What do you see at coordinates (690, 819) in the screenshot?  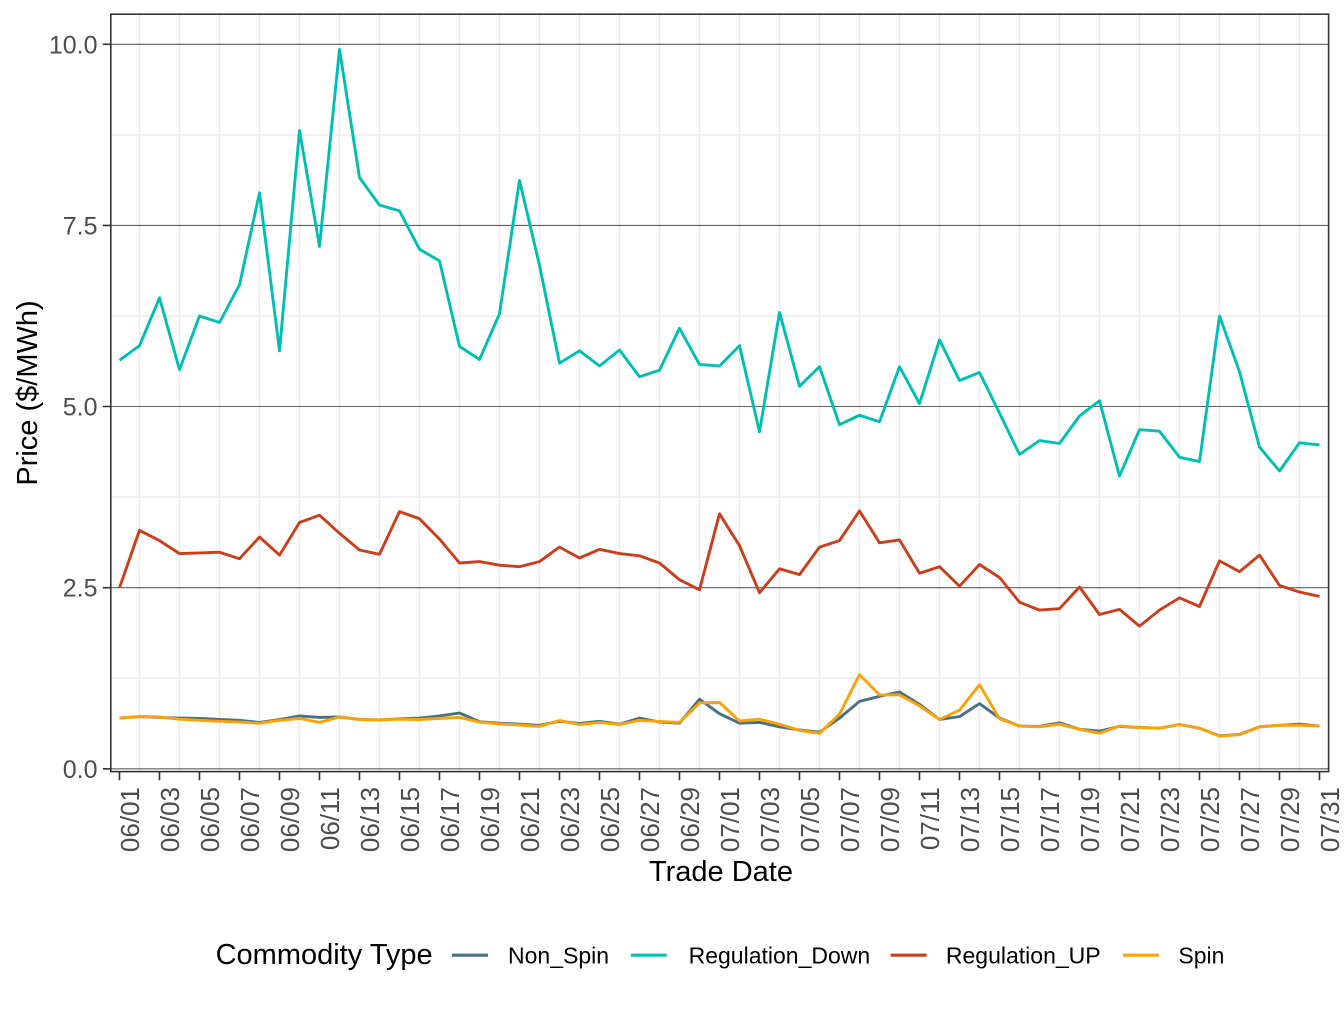 I see `svg-text: 06/29` at bounding box center [690, 819].